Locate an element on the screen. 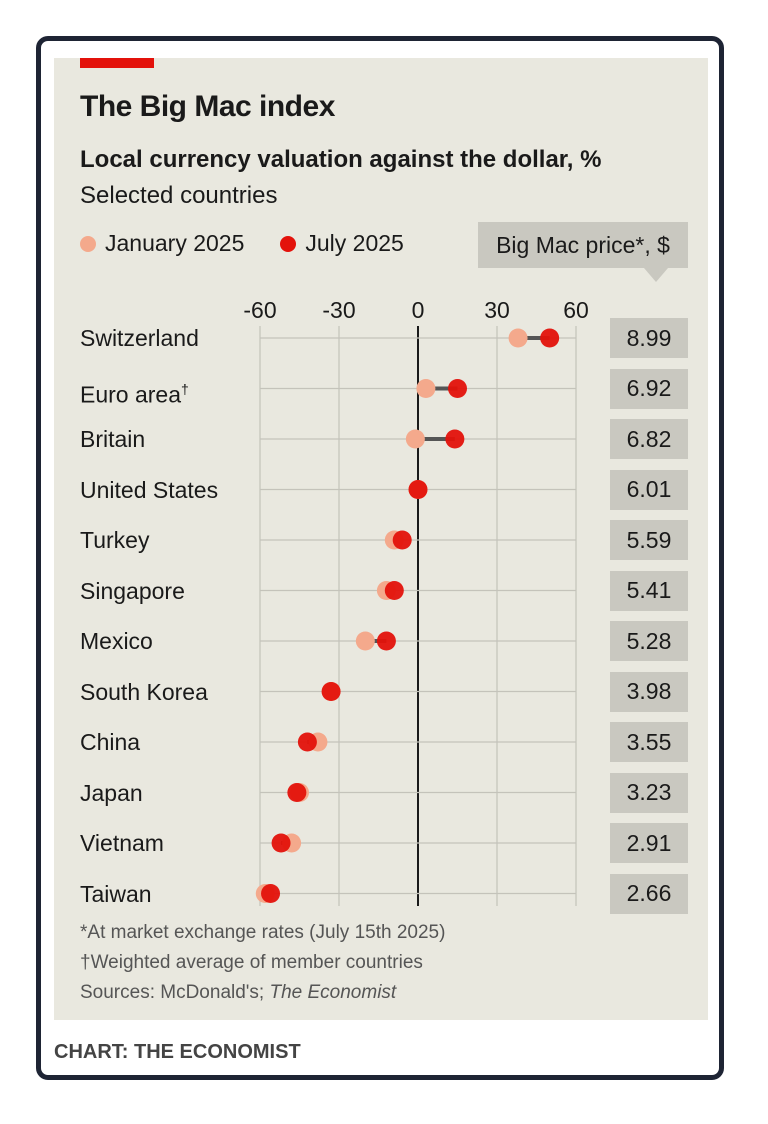 This screenshot has width=768, height=1124. country-name: Mexico is located at coordinates (116, 641).